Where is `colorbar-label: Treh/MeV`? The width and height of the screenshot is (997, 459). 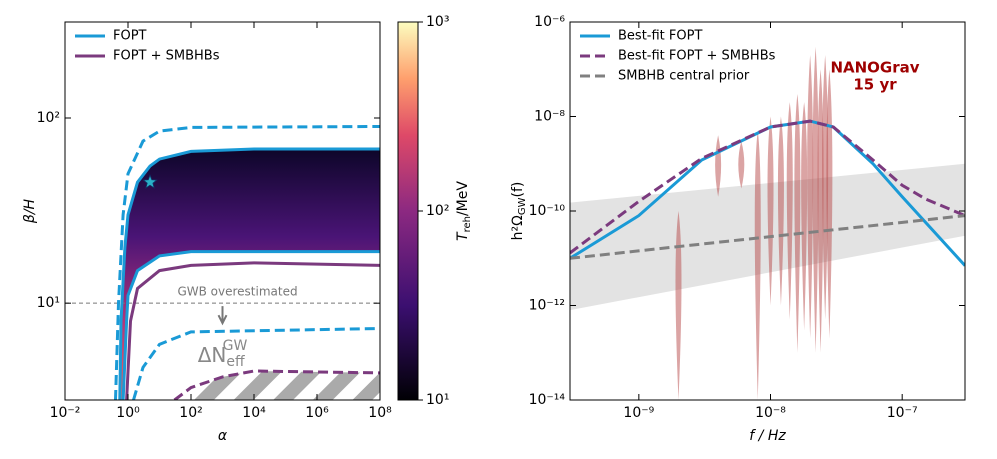
colorbar-label: Treh/MeV is located at coordinates (464, 211).